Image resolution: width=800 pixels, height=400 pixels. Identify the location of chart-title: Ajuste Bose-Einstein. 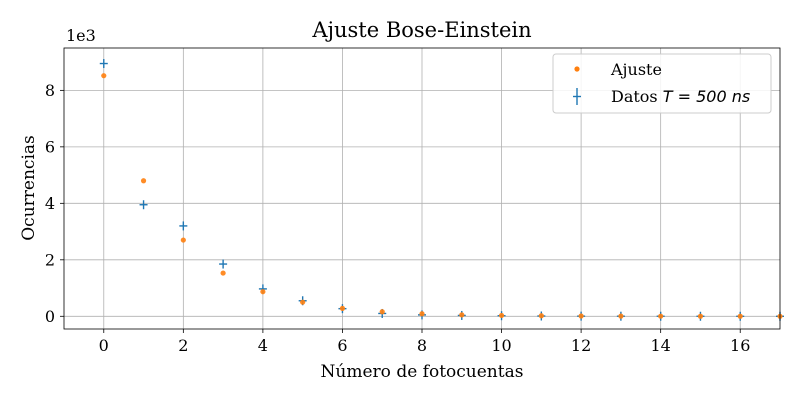
(421, 30).